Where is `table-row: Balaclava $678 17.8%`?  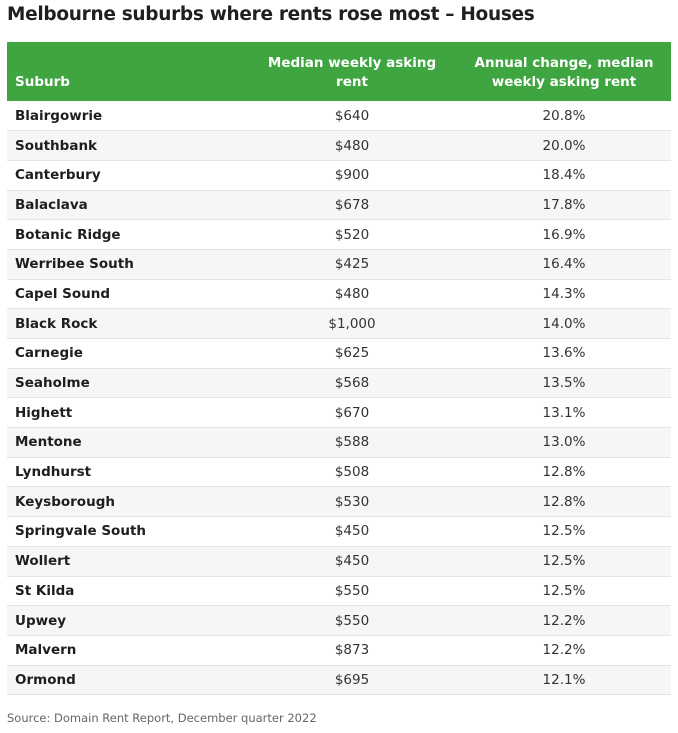
table-row: Balaclava $678 17.8% is located at coordinates (339, 205).